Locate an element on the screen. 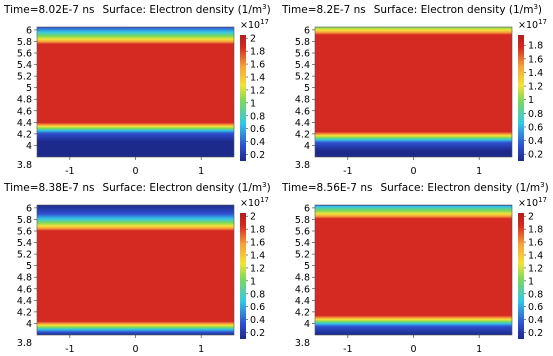  title-time: Time=8.38E-7 ns is located at coordinates (48, 188).